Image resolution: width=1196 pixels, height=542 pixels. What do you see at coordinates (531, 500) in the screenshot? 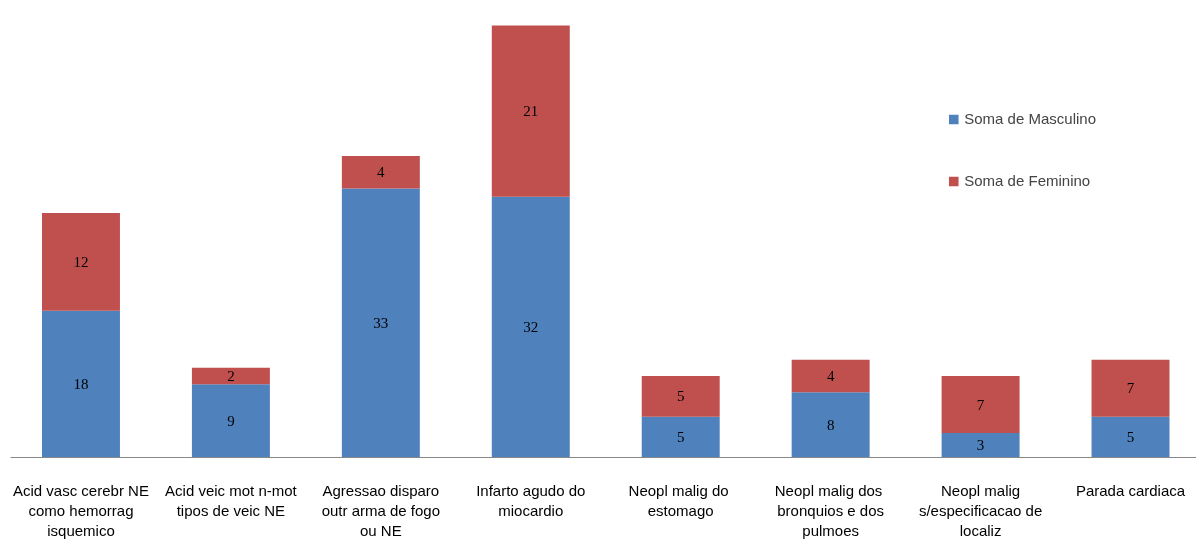
I see `x-tick-label: Infarto agudo do miocardio` at bounding box center [531, 500].